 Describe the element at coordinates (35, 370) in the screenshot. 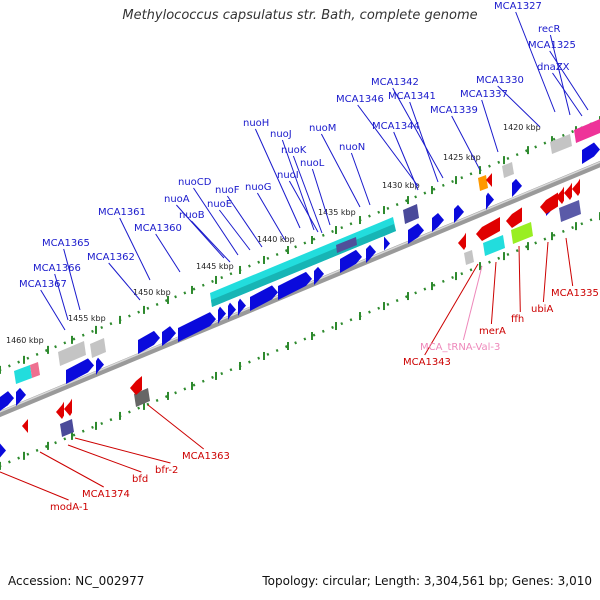

I see `pink-gene-block` at that location.